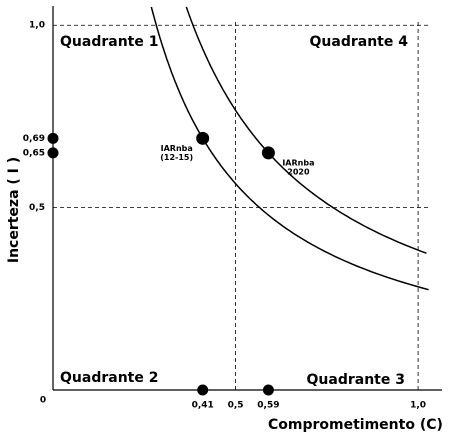 This screenshot has height=444, width=457. What do you see at coordinates (359, 42) in the screenshot?
I see `quadrant-label: Quadrante 4` at bounding box center [359, 42].